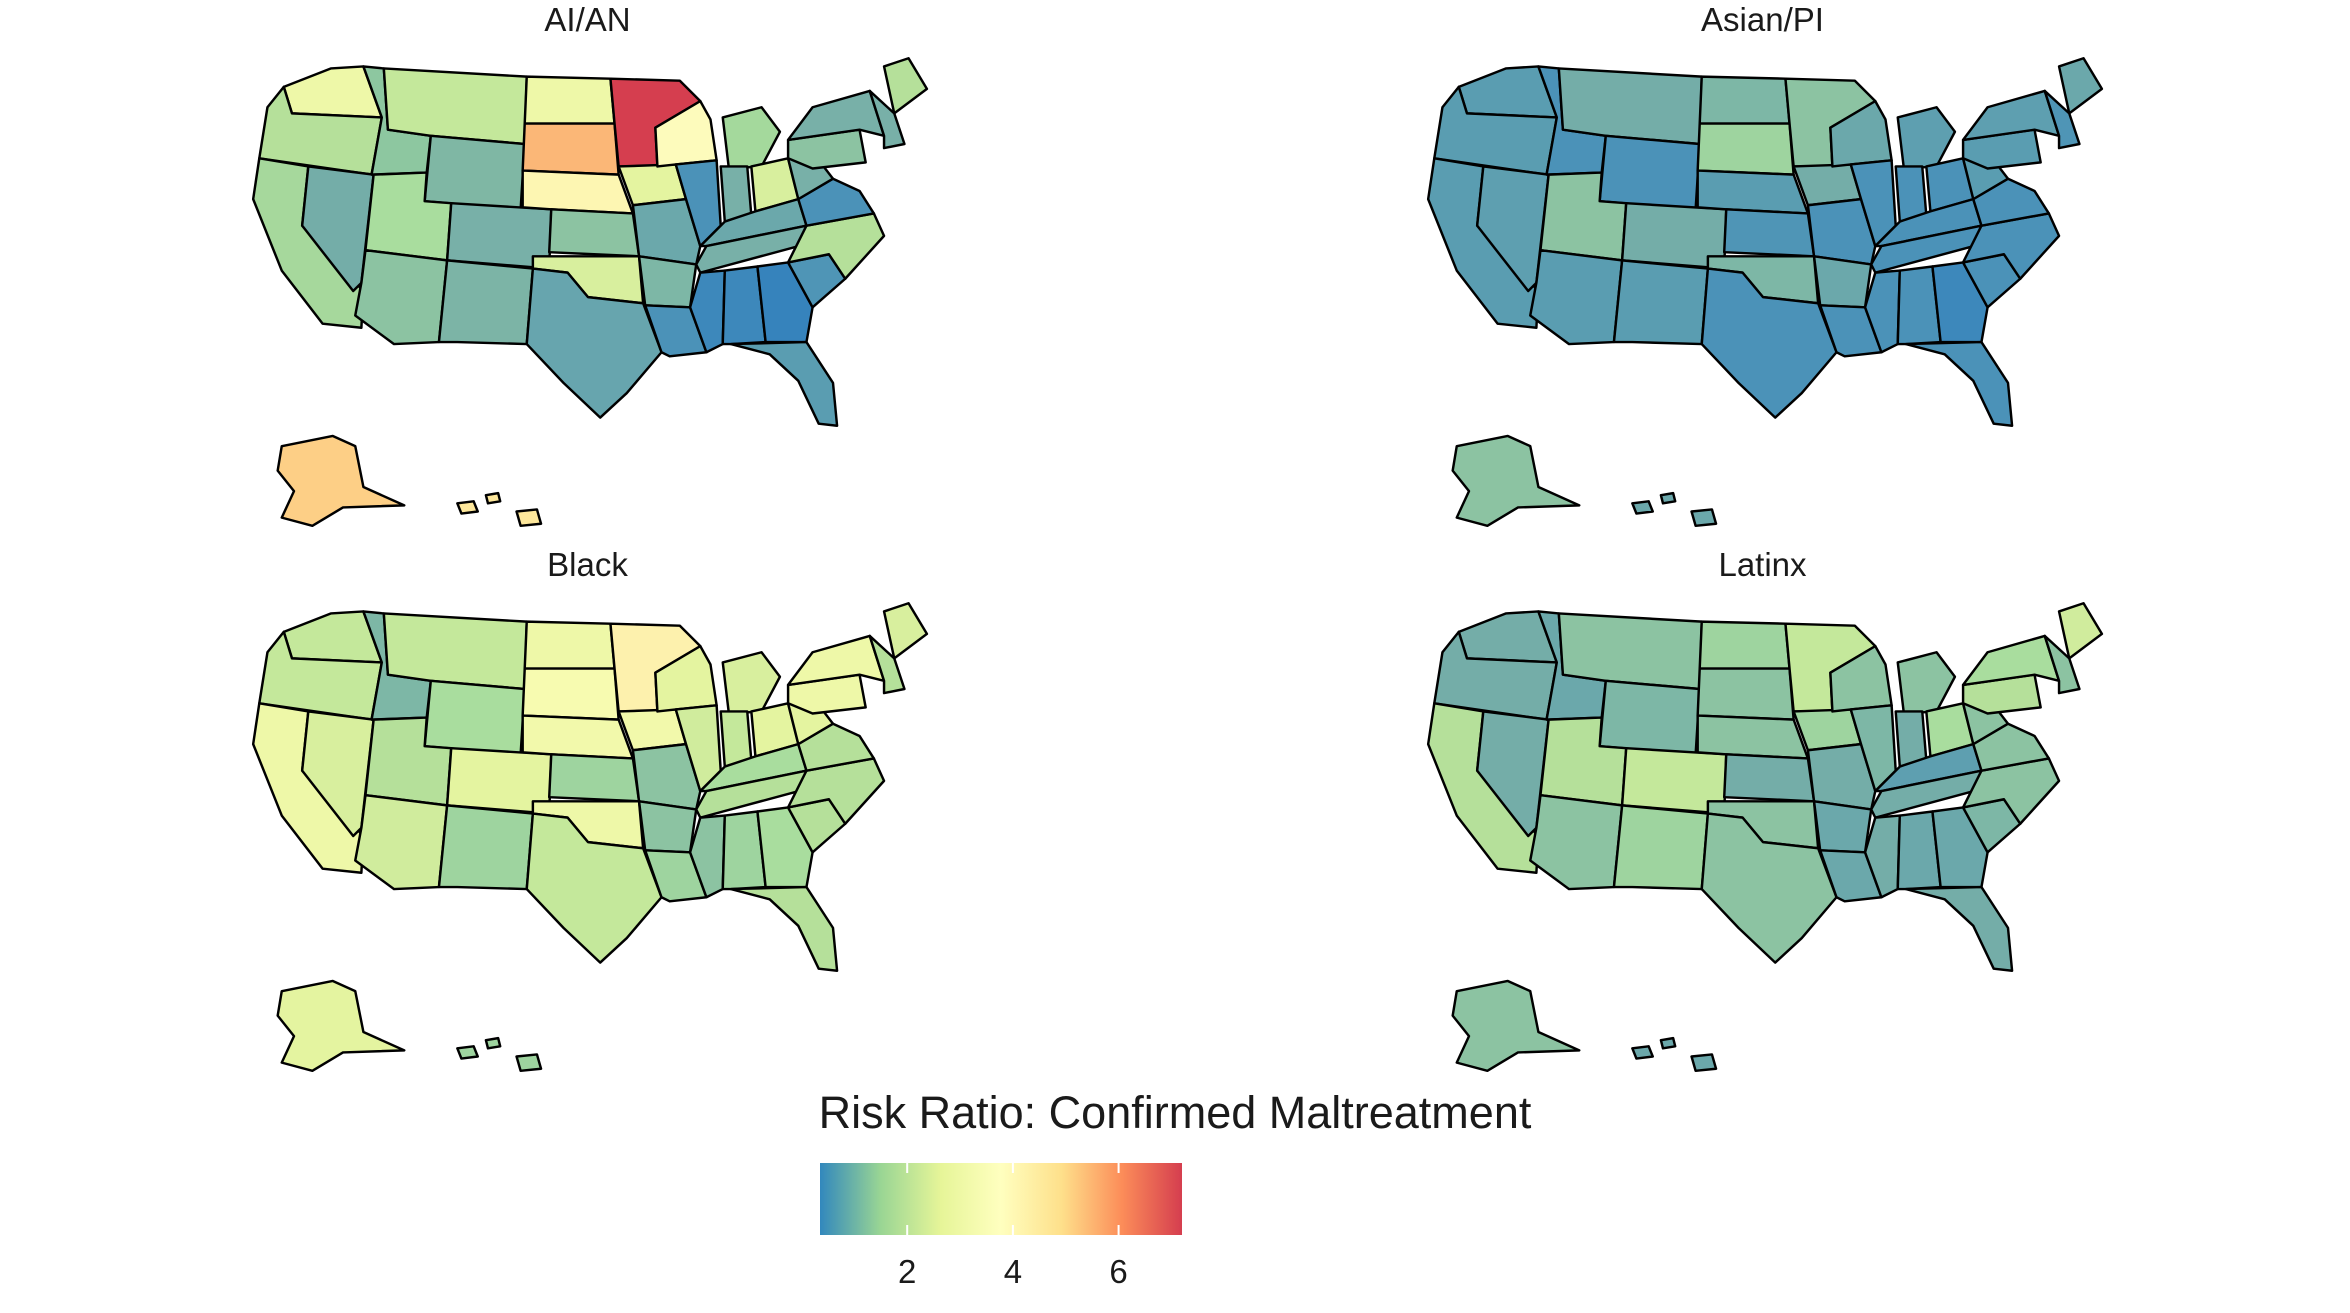 This screenshot has height=1313, width=2350. What do you see at coordinates (1762, 19) in the screenshot?
I see `panel-title: Asian/PI` at bounding box center [1762, 19].